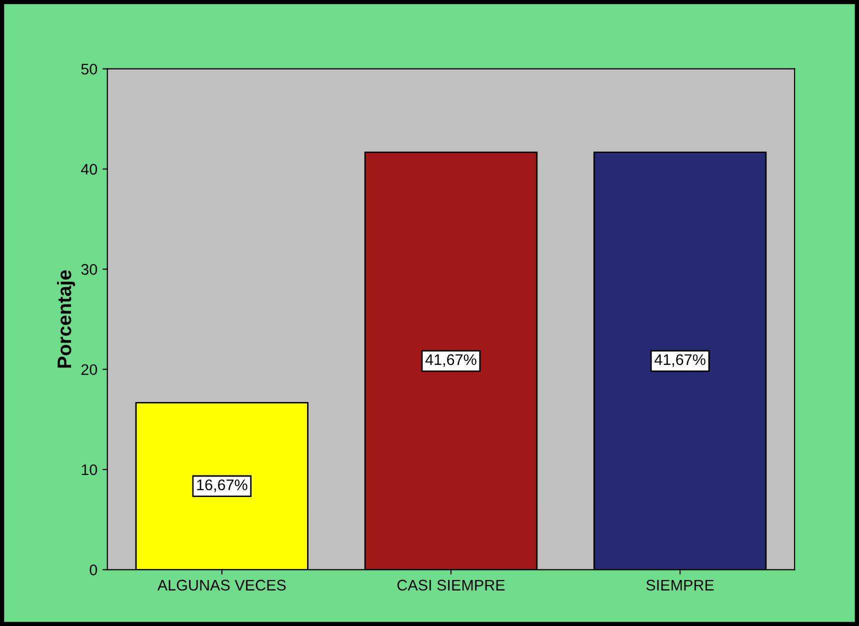 This screenshot has width=859, height=626. I want to click on data-label: 16,67%, so click(222, 485).